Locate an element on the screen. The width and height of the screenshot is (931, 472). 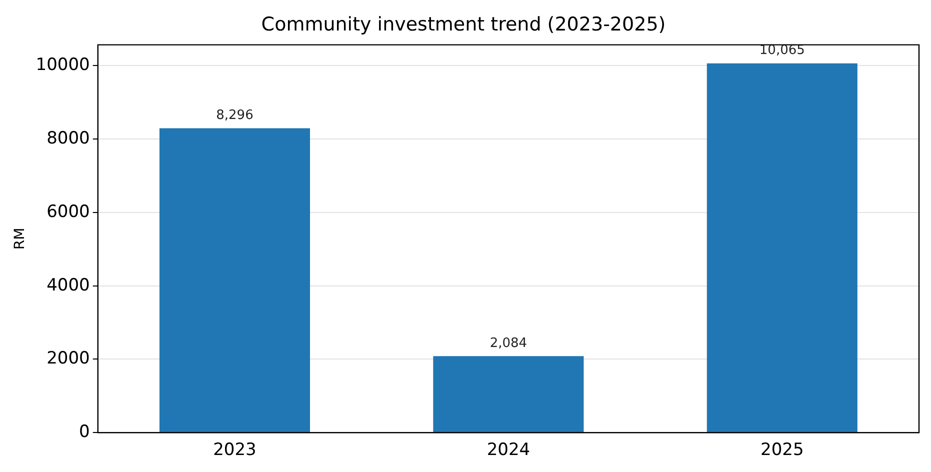
y-tick-label: 8000 is located at coordinates (68, 138).